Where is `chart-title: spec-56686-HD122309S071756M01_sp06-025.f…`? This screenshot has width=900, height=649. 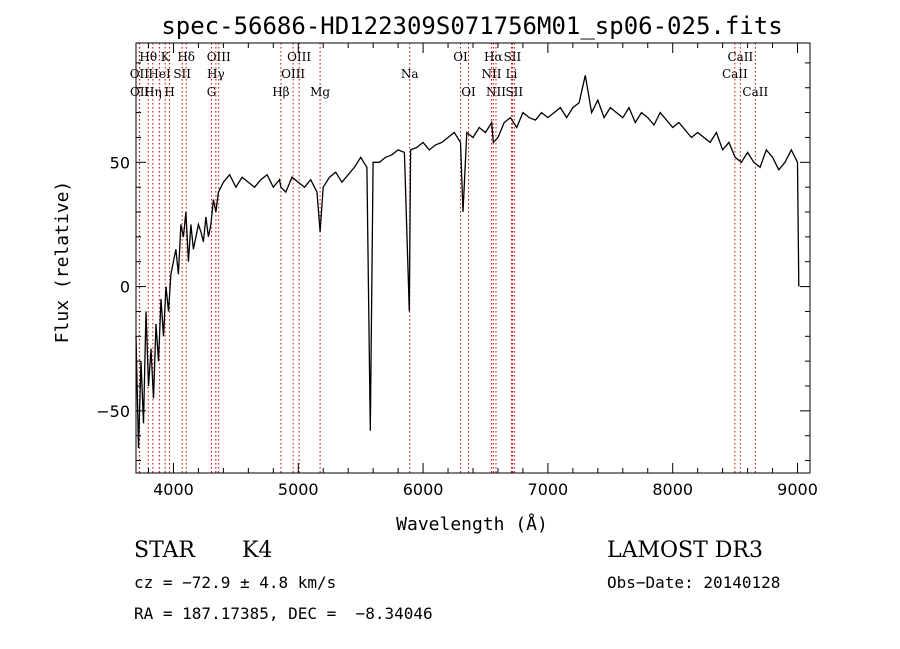
chart-title: spec-56686-HD122309S071756M01_sp06-025.f… is located at coordinates (471, 26).